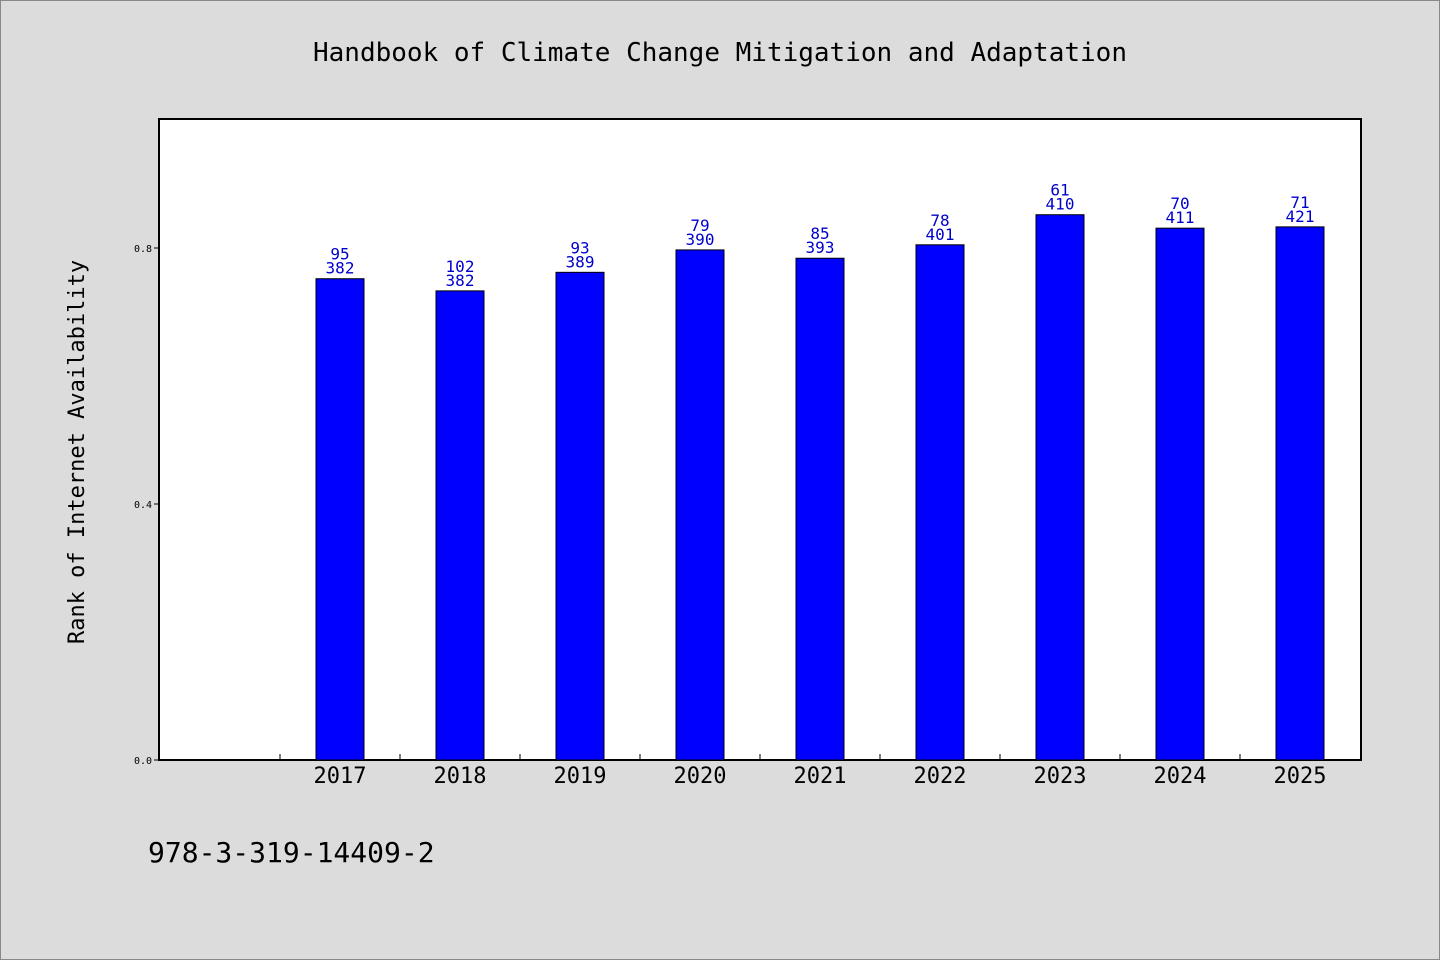 Image resolution: width=1440 pixels, height=960 pixels. Describe the element at coordinates (699, 225) in the screenshot. I see `data-label-top: 79` at that location.